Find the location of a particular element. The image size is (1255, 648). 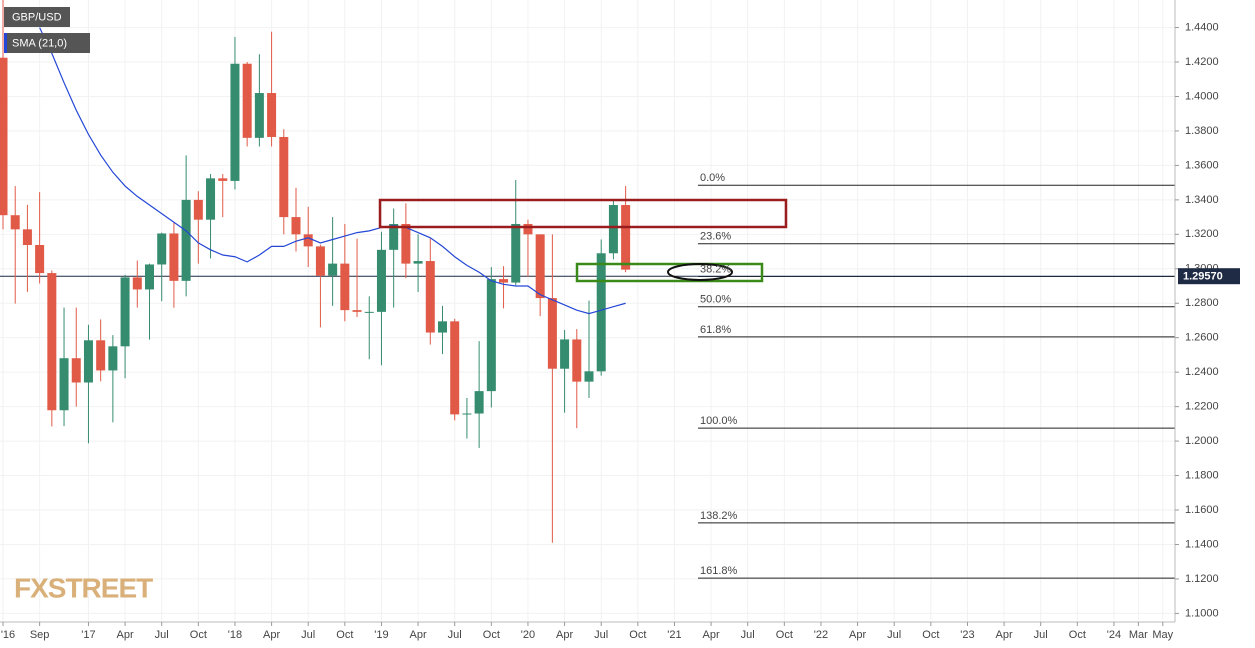

x-tick-label: May is located at coordinates (1162, 635).